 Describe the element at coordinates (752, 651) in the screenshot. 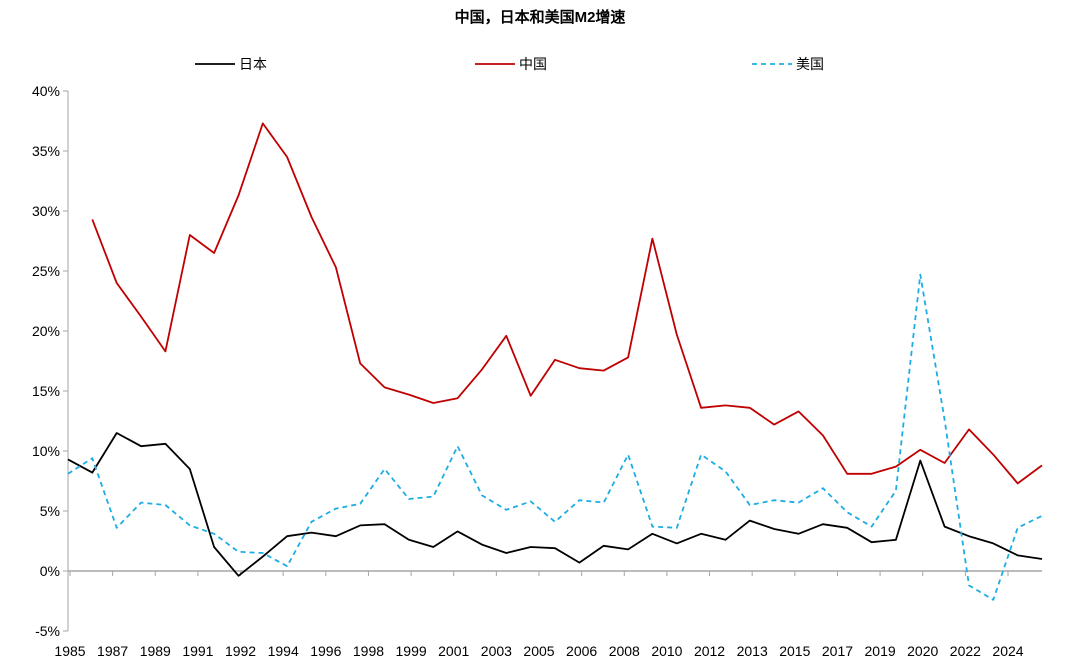

I see `x-tick-label: 2013` at that location.